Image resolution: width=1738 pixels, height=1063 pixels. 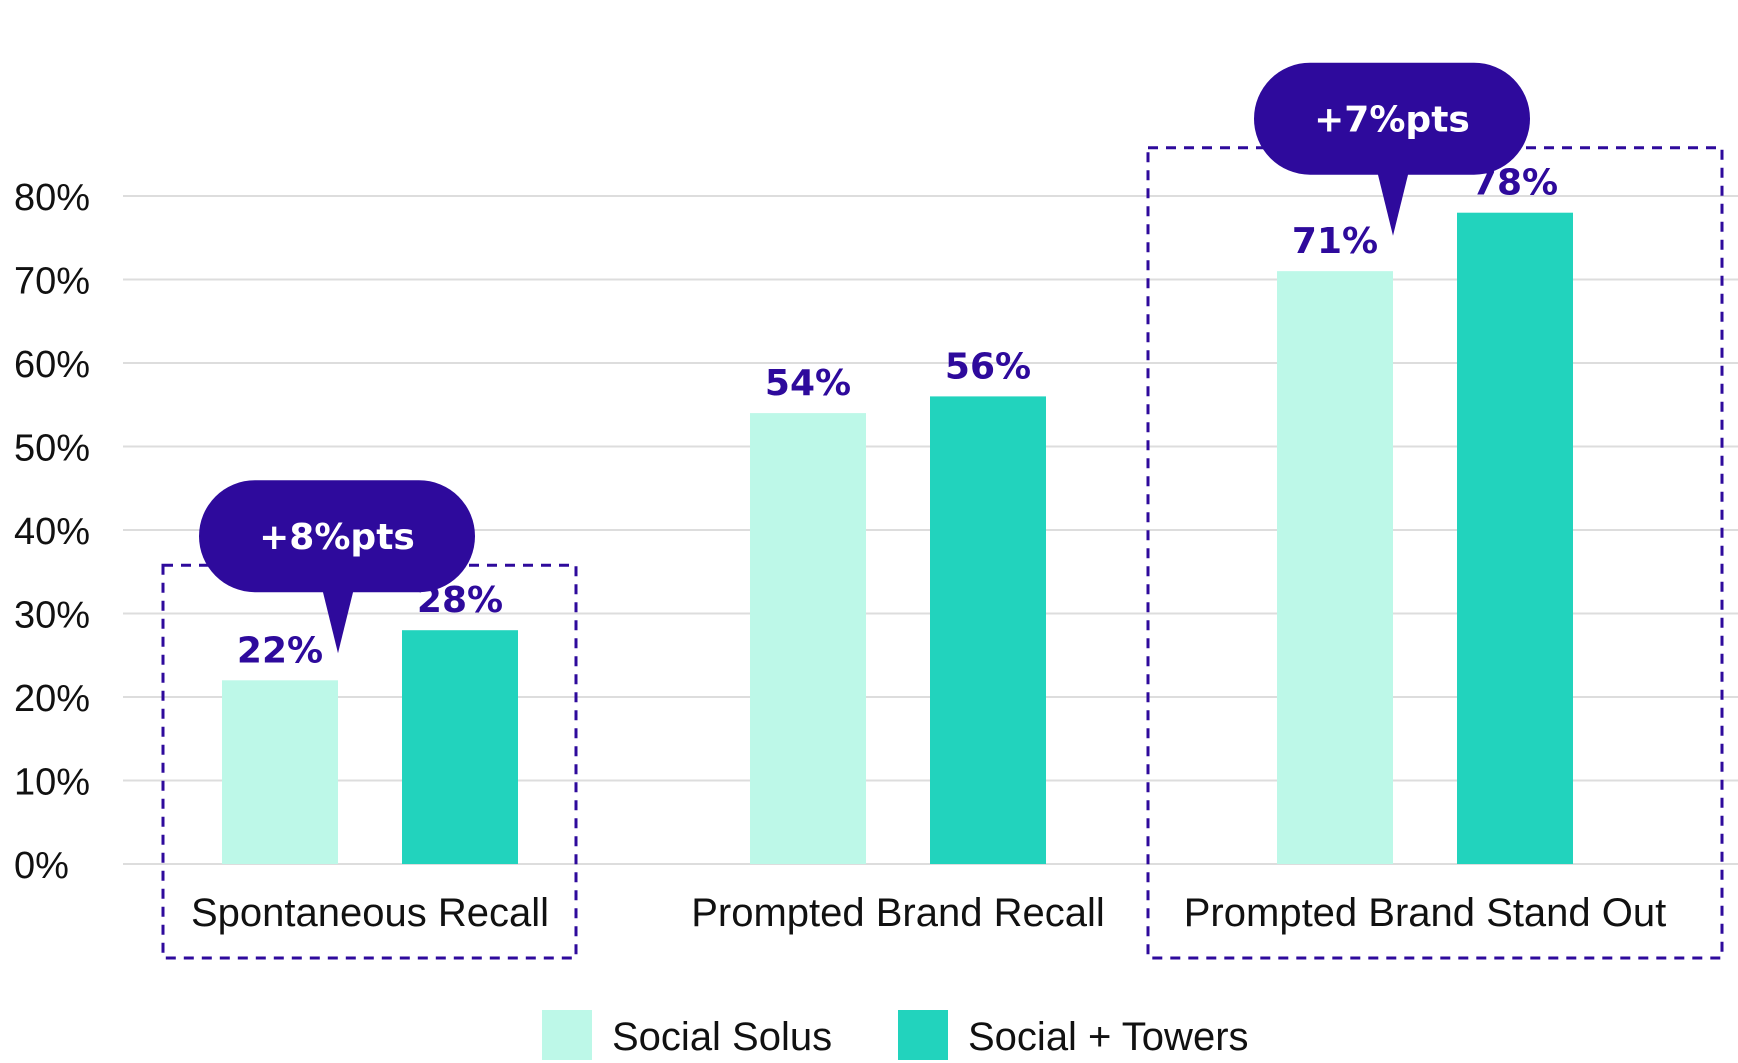 What do you see at coordinates (988, 366) in the screenshot?
I see `data-label: 56%` at bounding box center [988, 366].